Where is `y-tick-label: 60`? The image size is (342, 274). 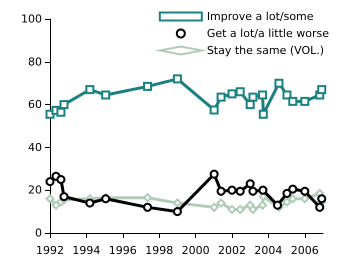
y-tick-label: 60 is located at coordinates (35, 105).